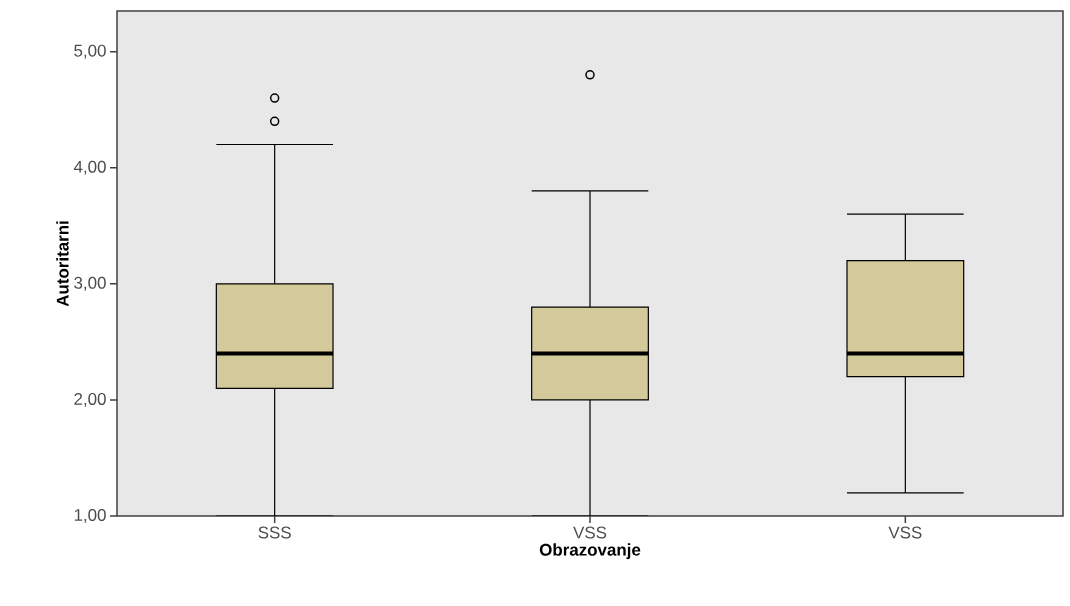  What do you see at coordinates (89, 167) in the screenshot?
I see `y-tick-label: 4,00` at bounding box center [89, 167].